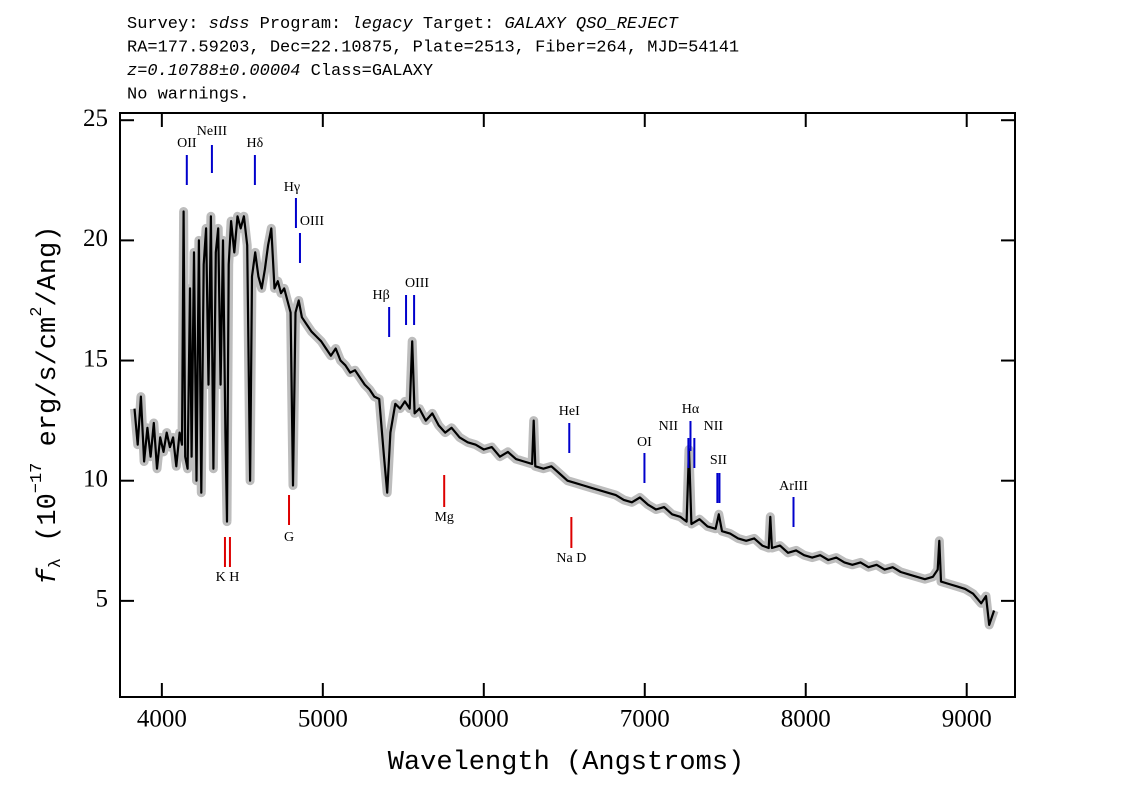 The height and width of the screenshot is (810, 1134). I want to click on header-line: No warnings., so click(188, 95).